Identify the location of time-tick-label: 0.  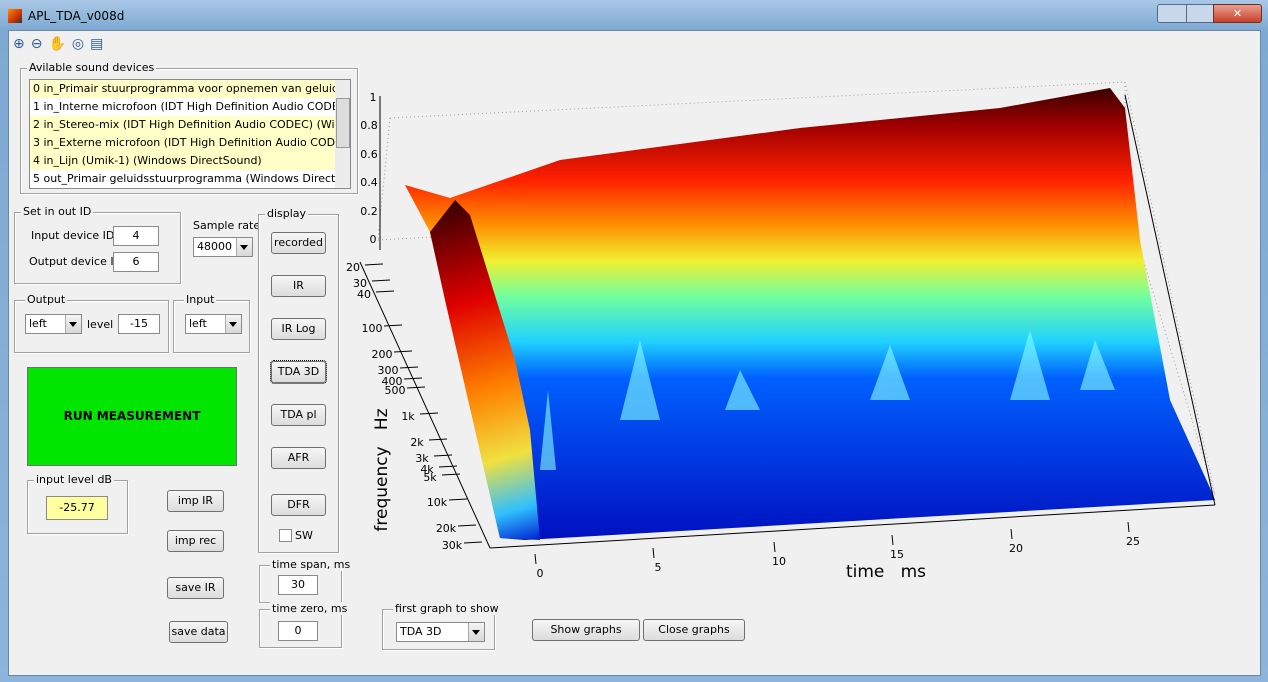
(540, 573).